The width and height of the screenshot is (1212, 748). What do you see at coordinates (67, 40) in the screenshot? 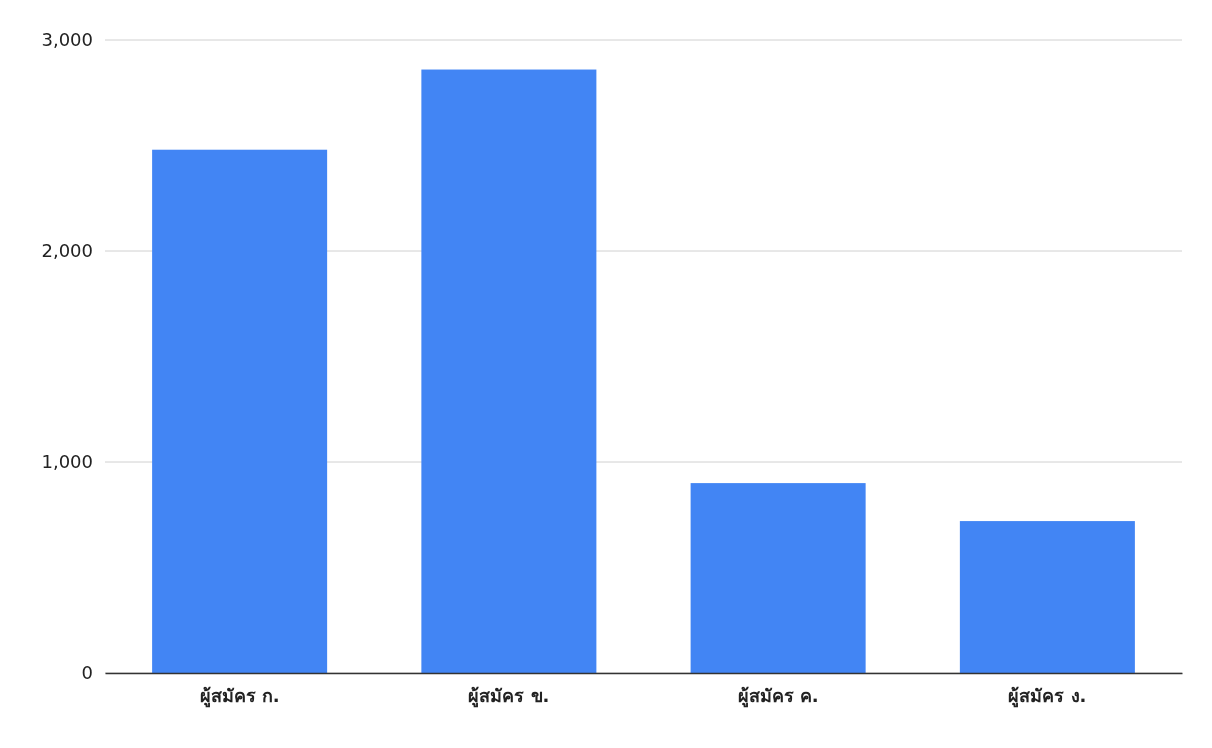
I see `y-tick-label: 3,000` at bounding box center [67, 40].